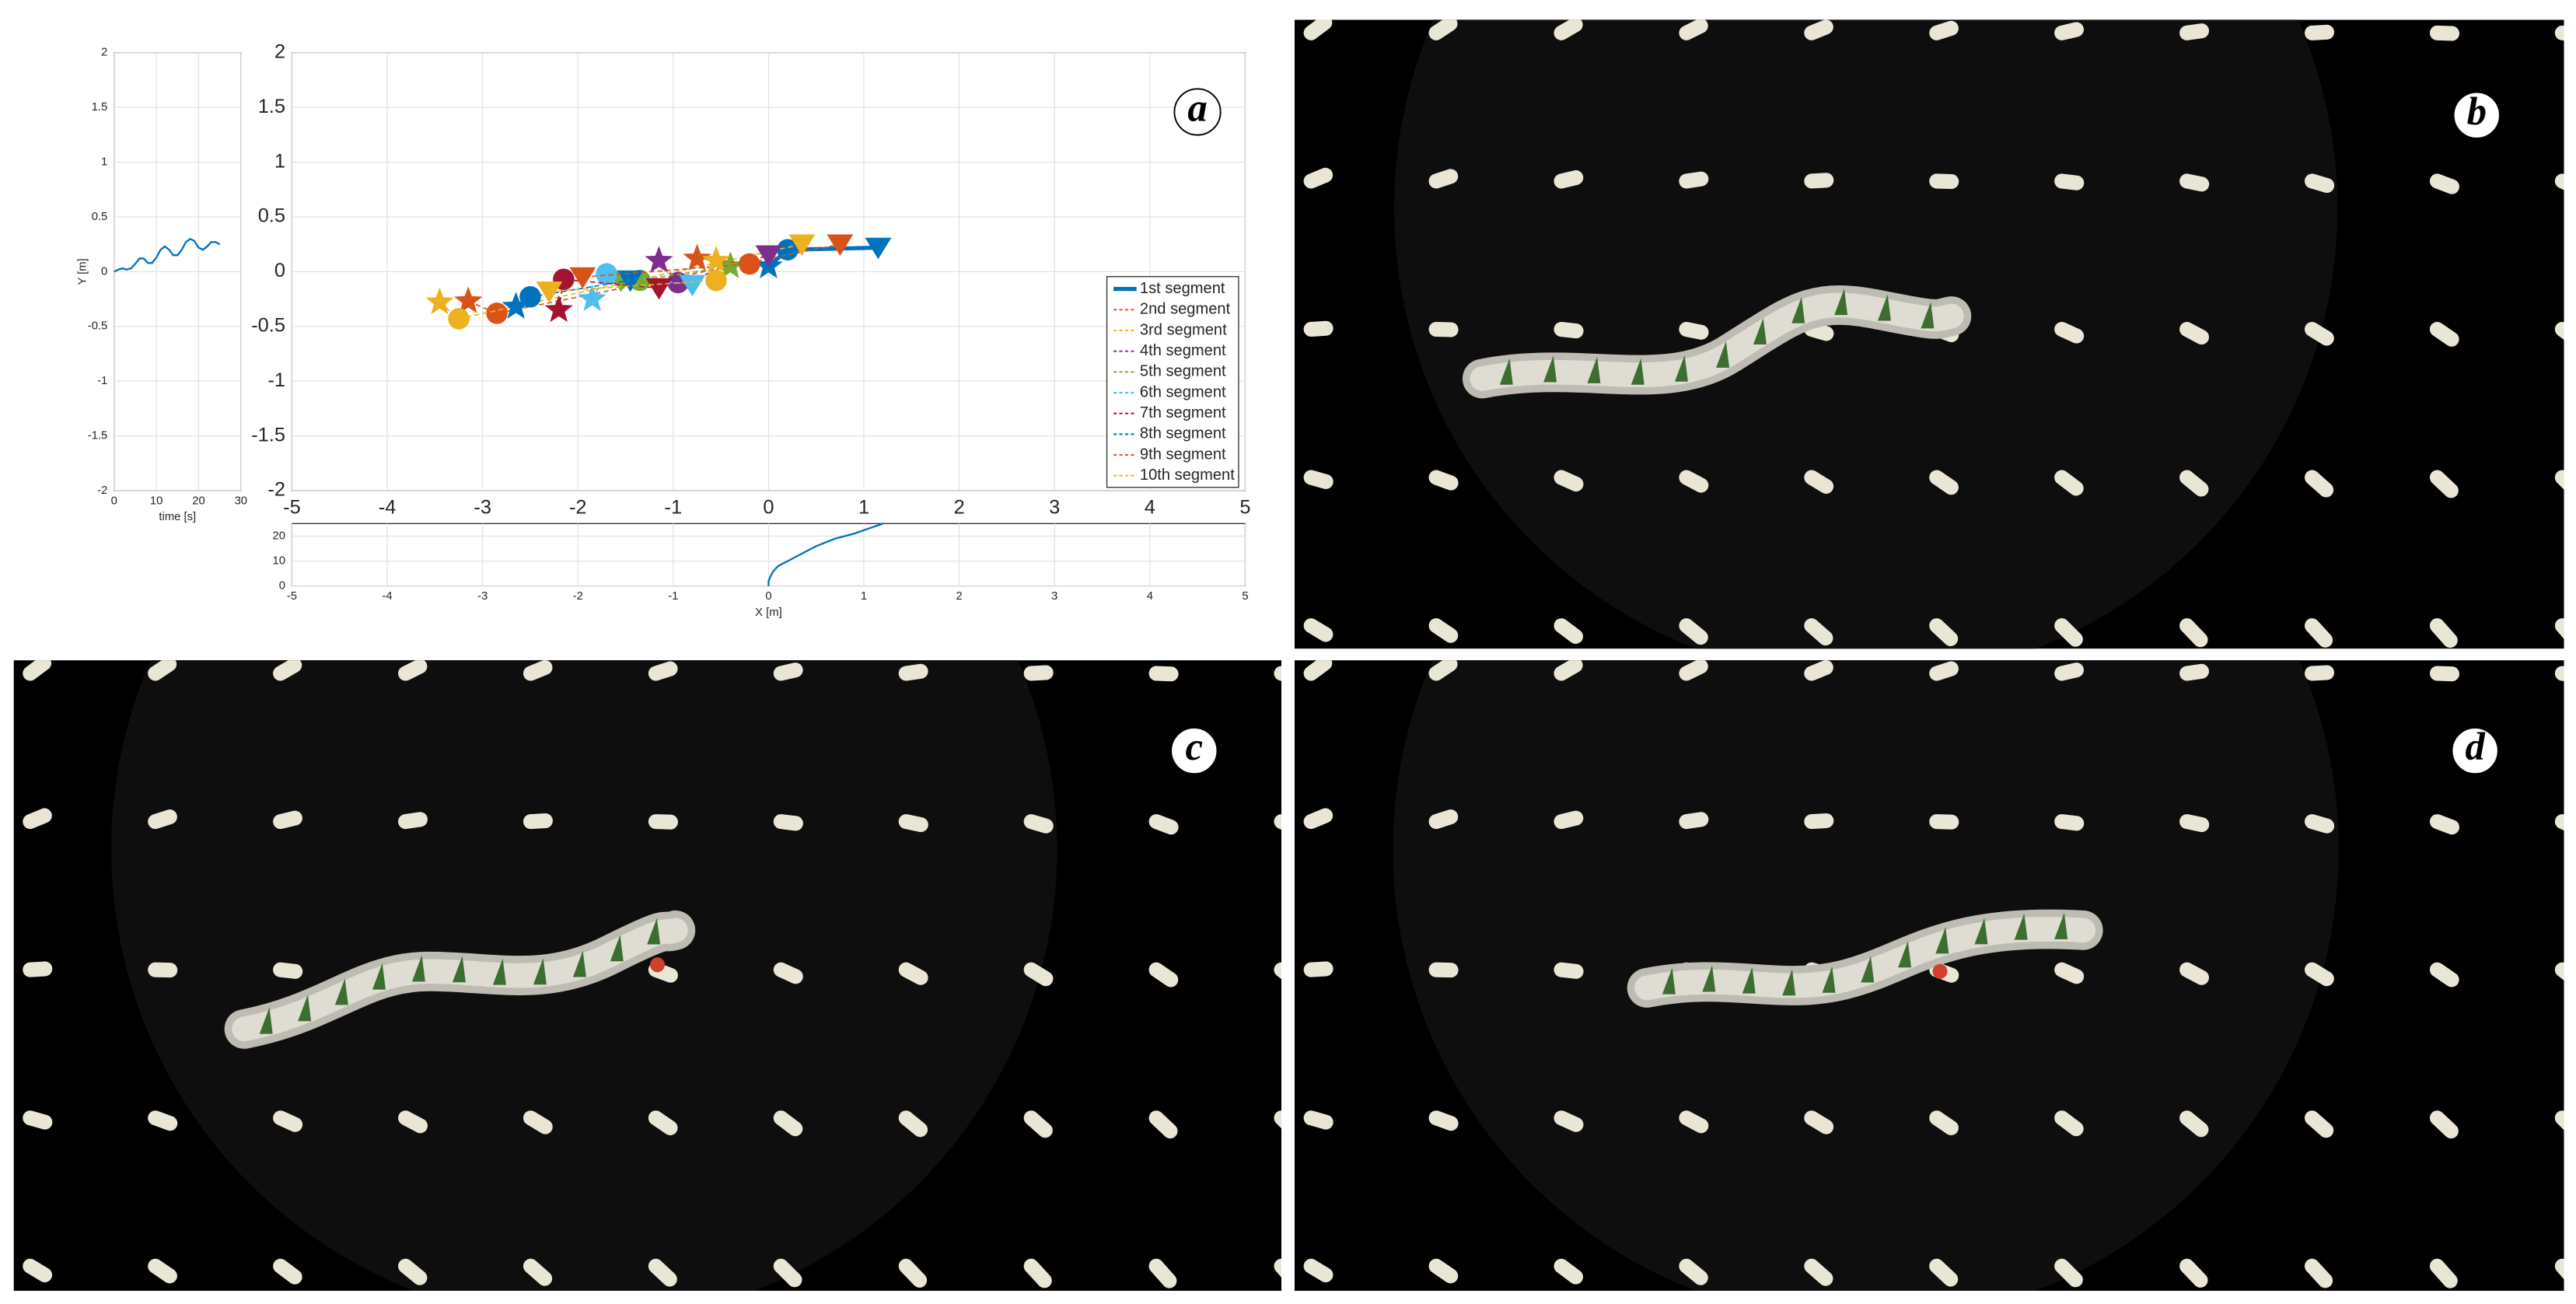  What do you see at coordinates (177, 517) in the screenshot?
I see `x-axis-label: time [s]` at bounding box center [177, 517].